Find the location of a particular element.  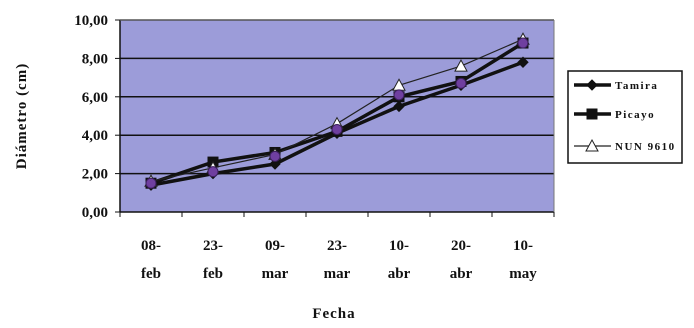

x-tick-label: may is located at coordinates (523, 274).